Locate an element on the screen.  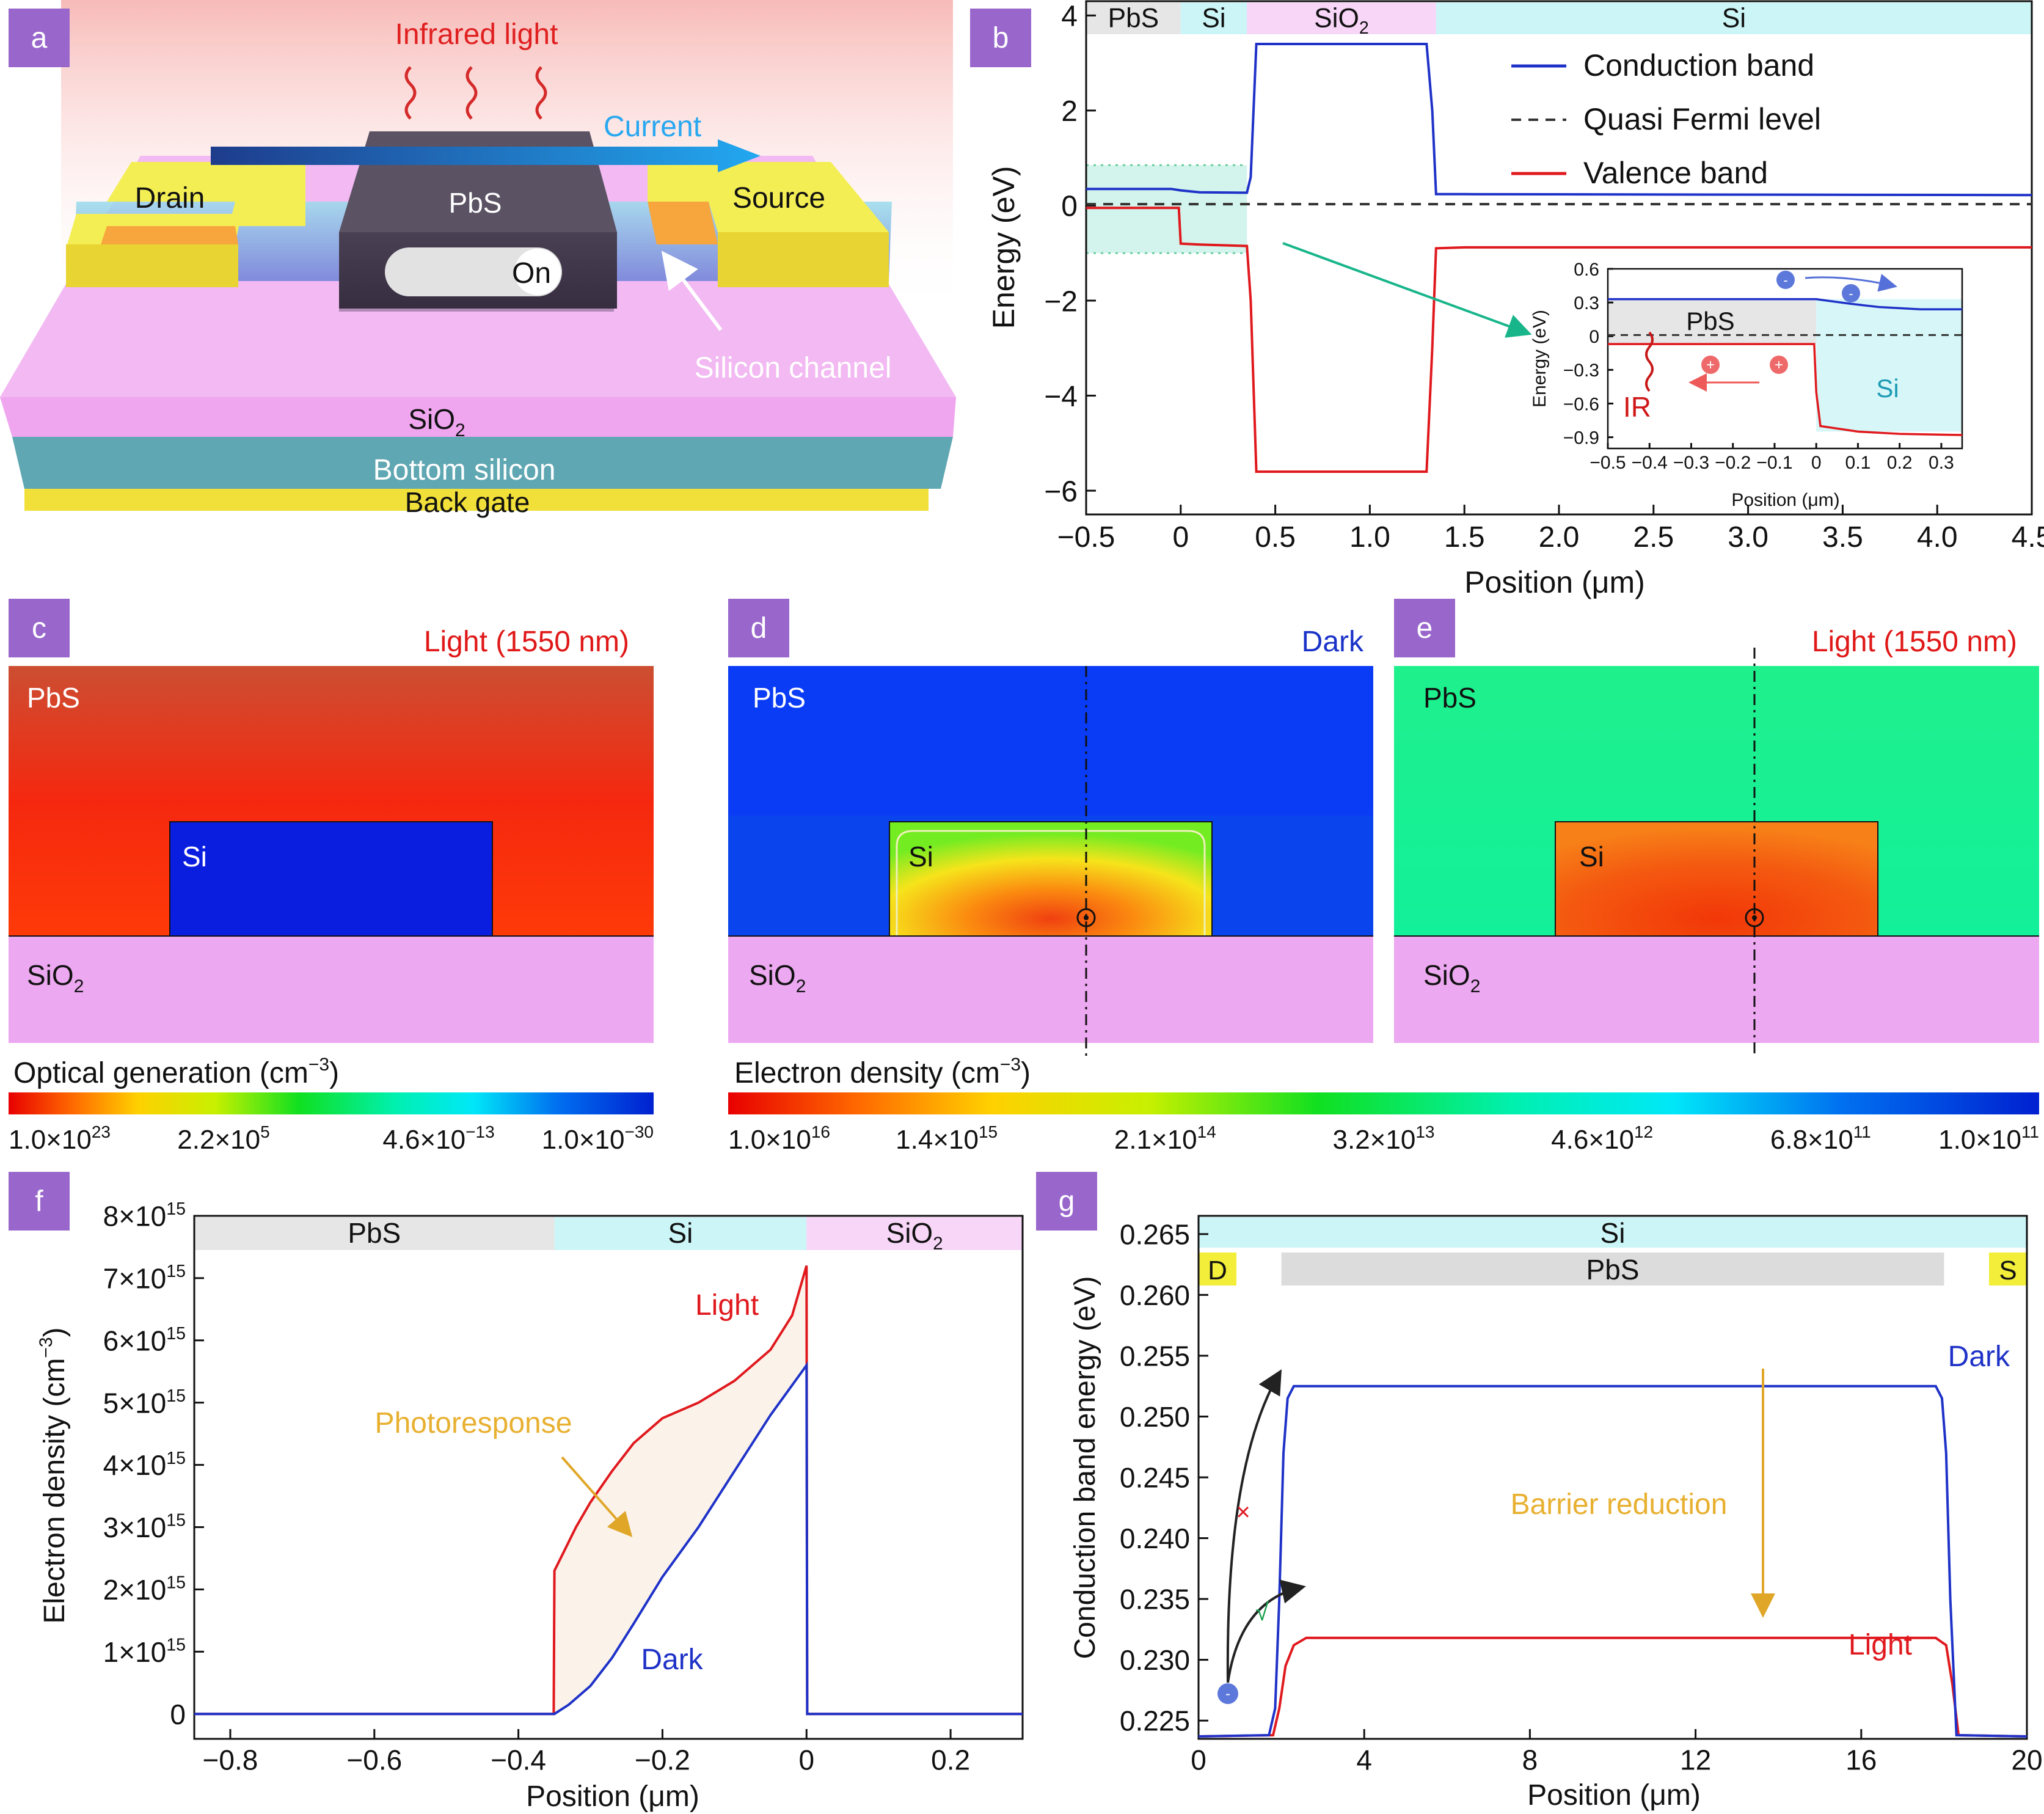
d-contour-line is located at coordinates (1051, 883).